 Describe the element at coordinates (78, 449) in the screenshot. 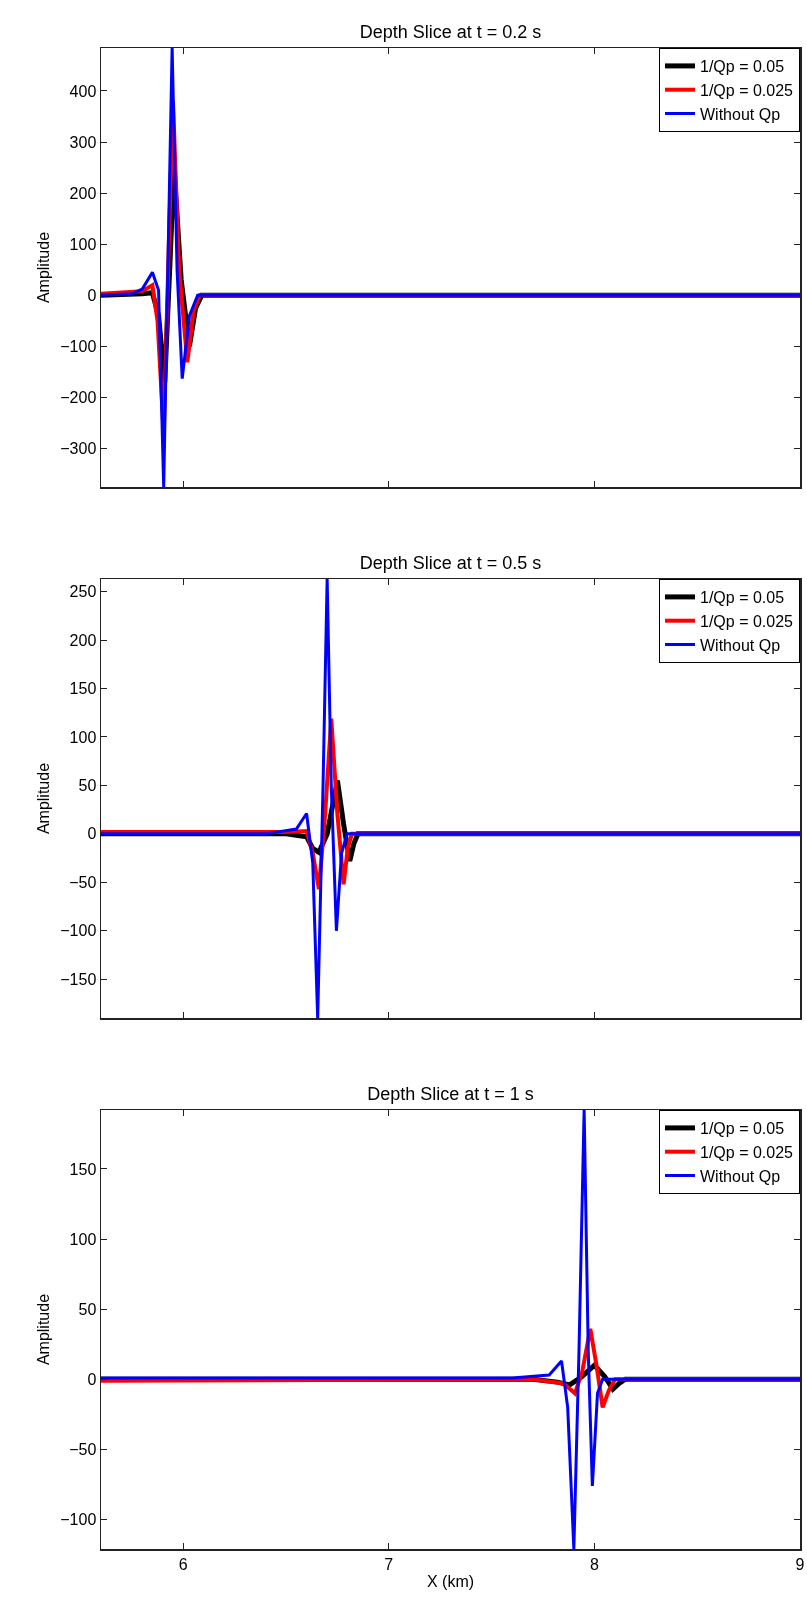

I see `y-tick-label: −300` at that location.